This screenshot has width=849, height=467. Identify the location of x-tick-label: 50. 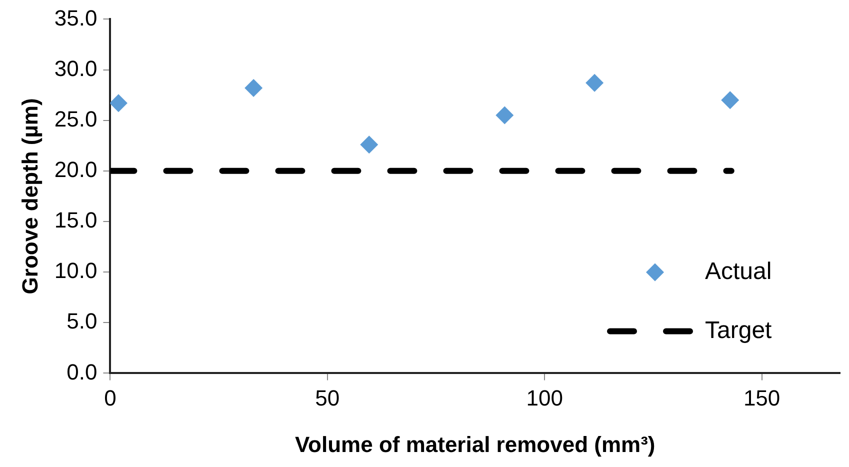
(327, 397).